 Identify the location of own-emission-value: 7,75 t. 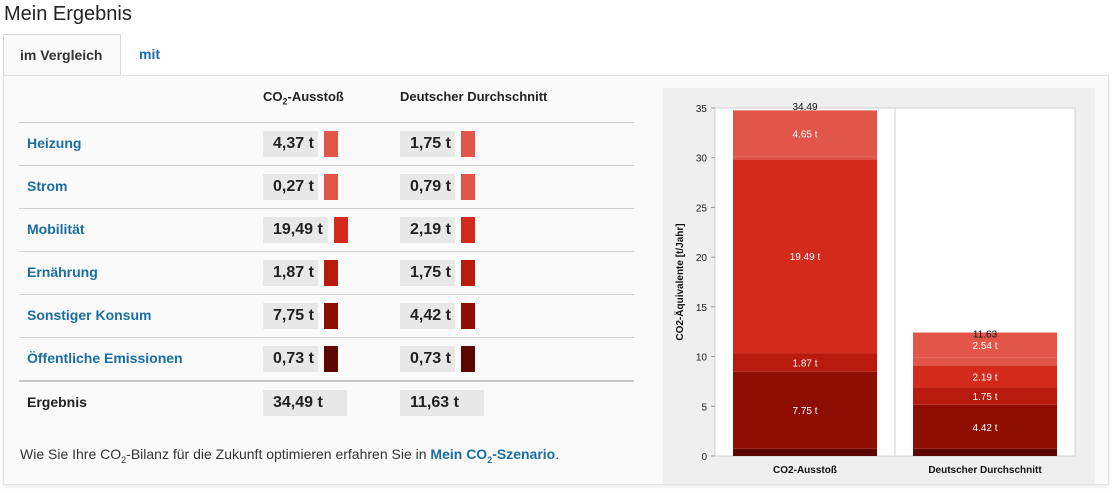
(290, 316).